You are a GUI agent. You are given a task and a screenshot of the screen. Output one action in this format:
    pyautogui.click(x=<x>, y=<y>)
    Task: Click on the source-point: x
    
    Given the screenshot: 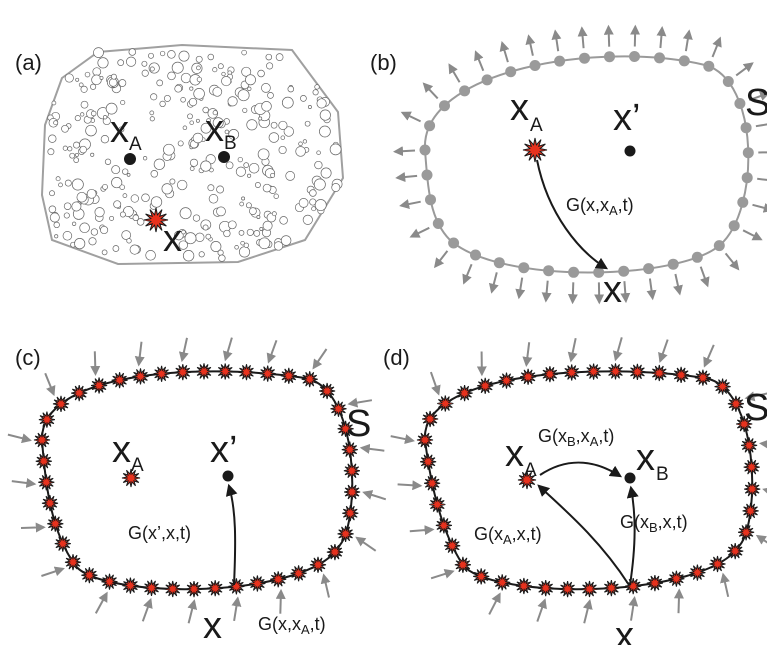 What is the action you would take?
    pyautogui.click(x=162, y=233)
    